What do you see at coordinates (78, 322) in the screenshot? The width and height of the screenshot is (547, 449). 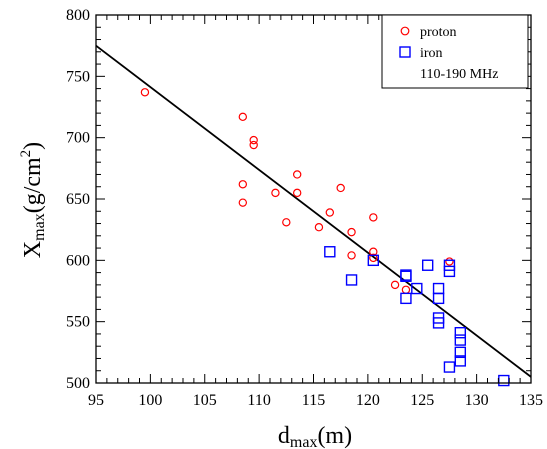 I see `y-tick-label: 550` at bounding box center [78, 322].